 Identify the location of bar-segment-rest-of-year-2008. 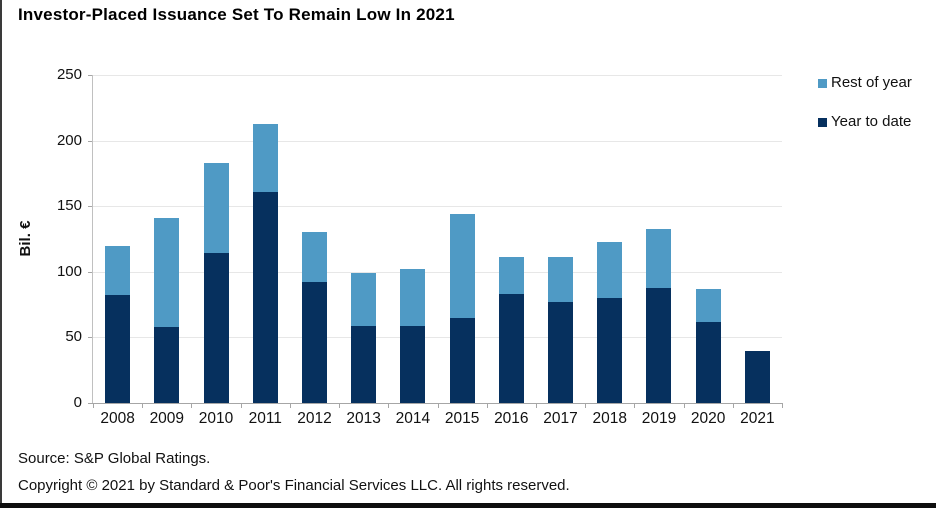
(118, 270).